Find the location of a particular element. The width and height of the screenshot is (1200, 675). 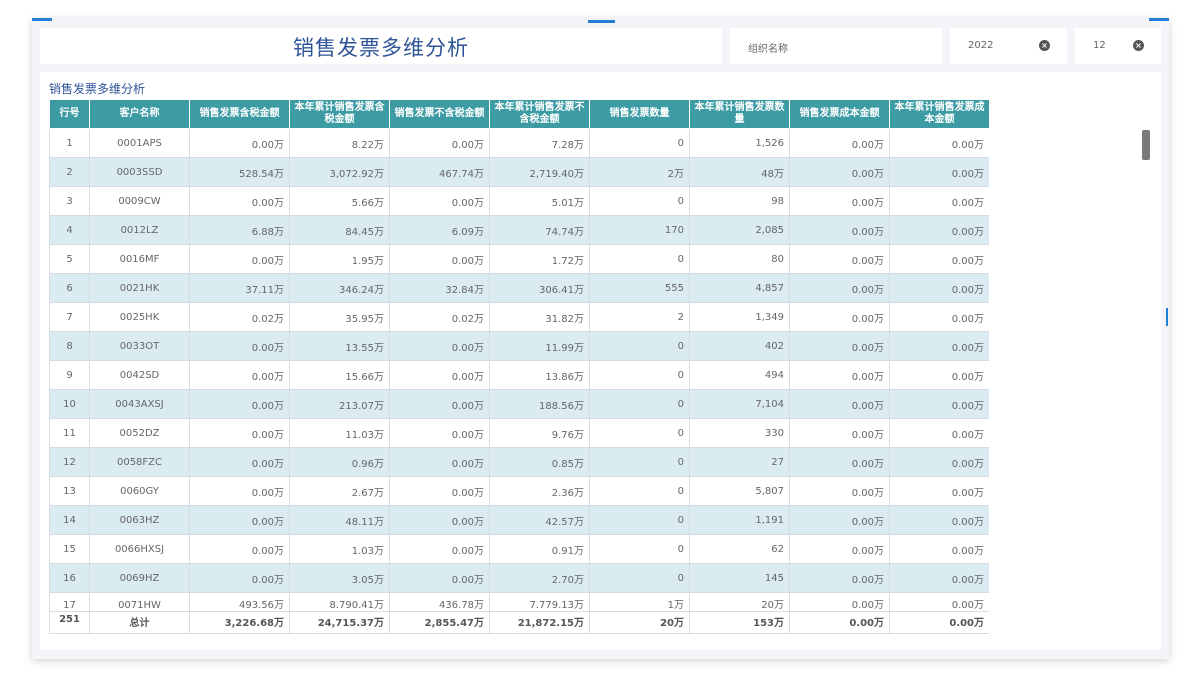

table-cell: 0001APS is located at coordinates (139, 143).